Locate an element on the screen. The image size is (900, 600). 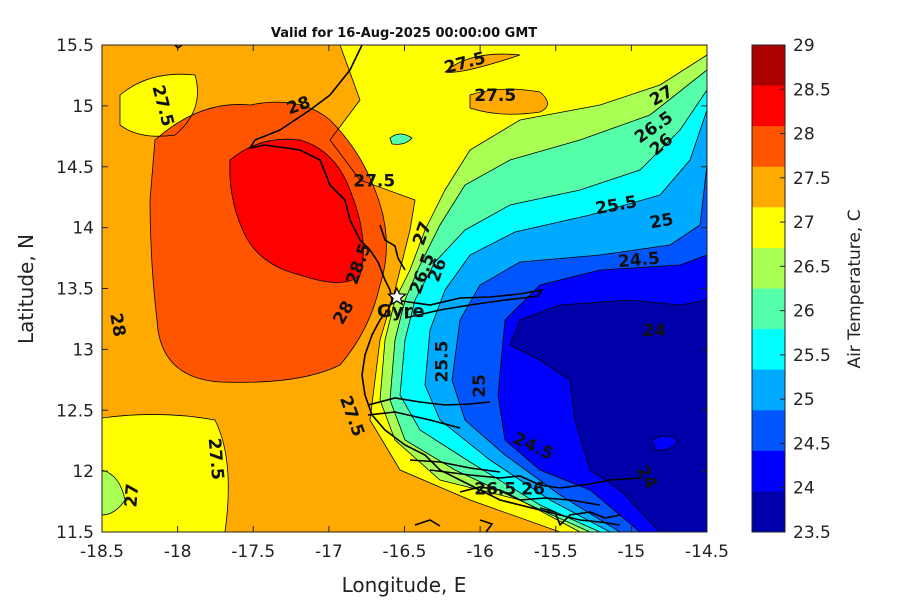
contour-label: 25.5 is located at coordinates (442, 362).